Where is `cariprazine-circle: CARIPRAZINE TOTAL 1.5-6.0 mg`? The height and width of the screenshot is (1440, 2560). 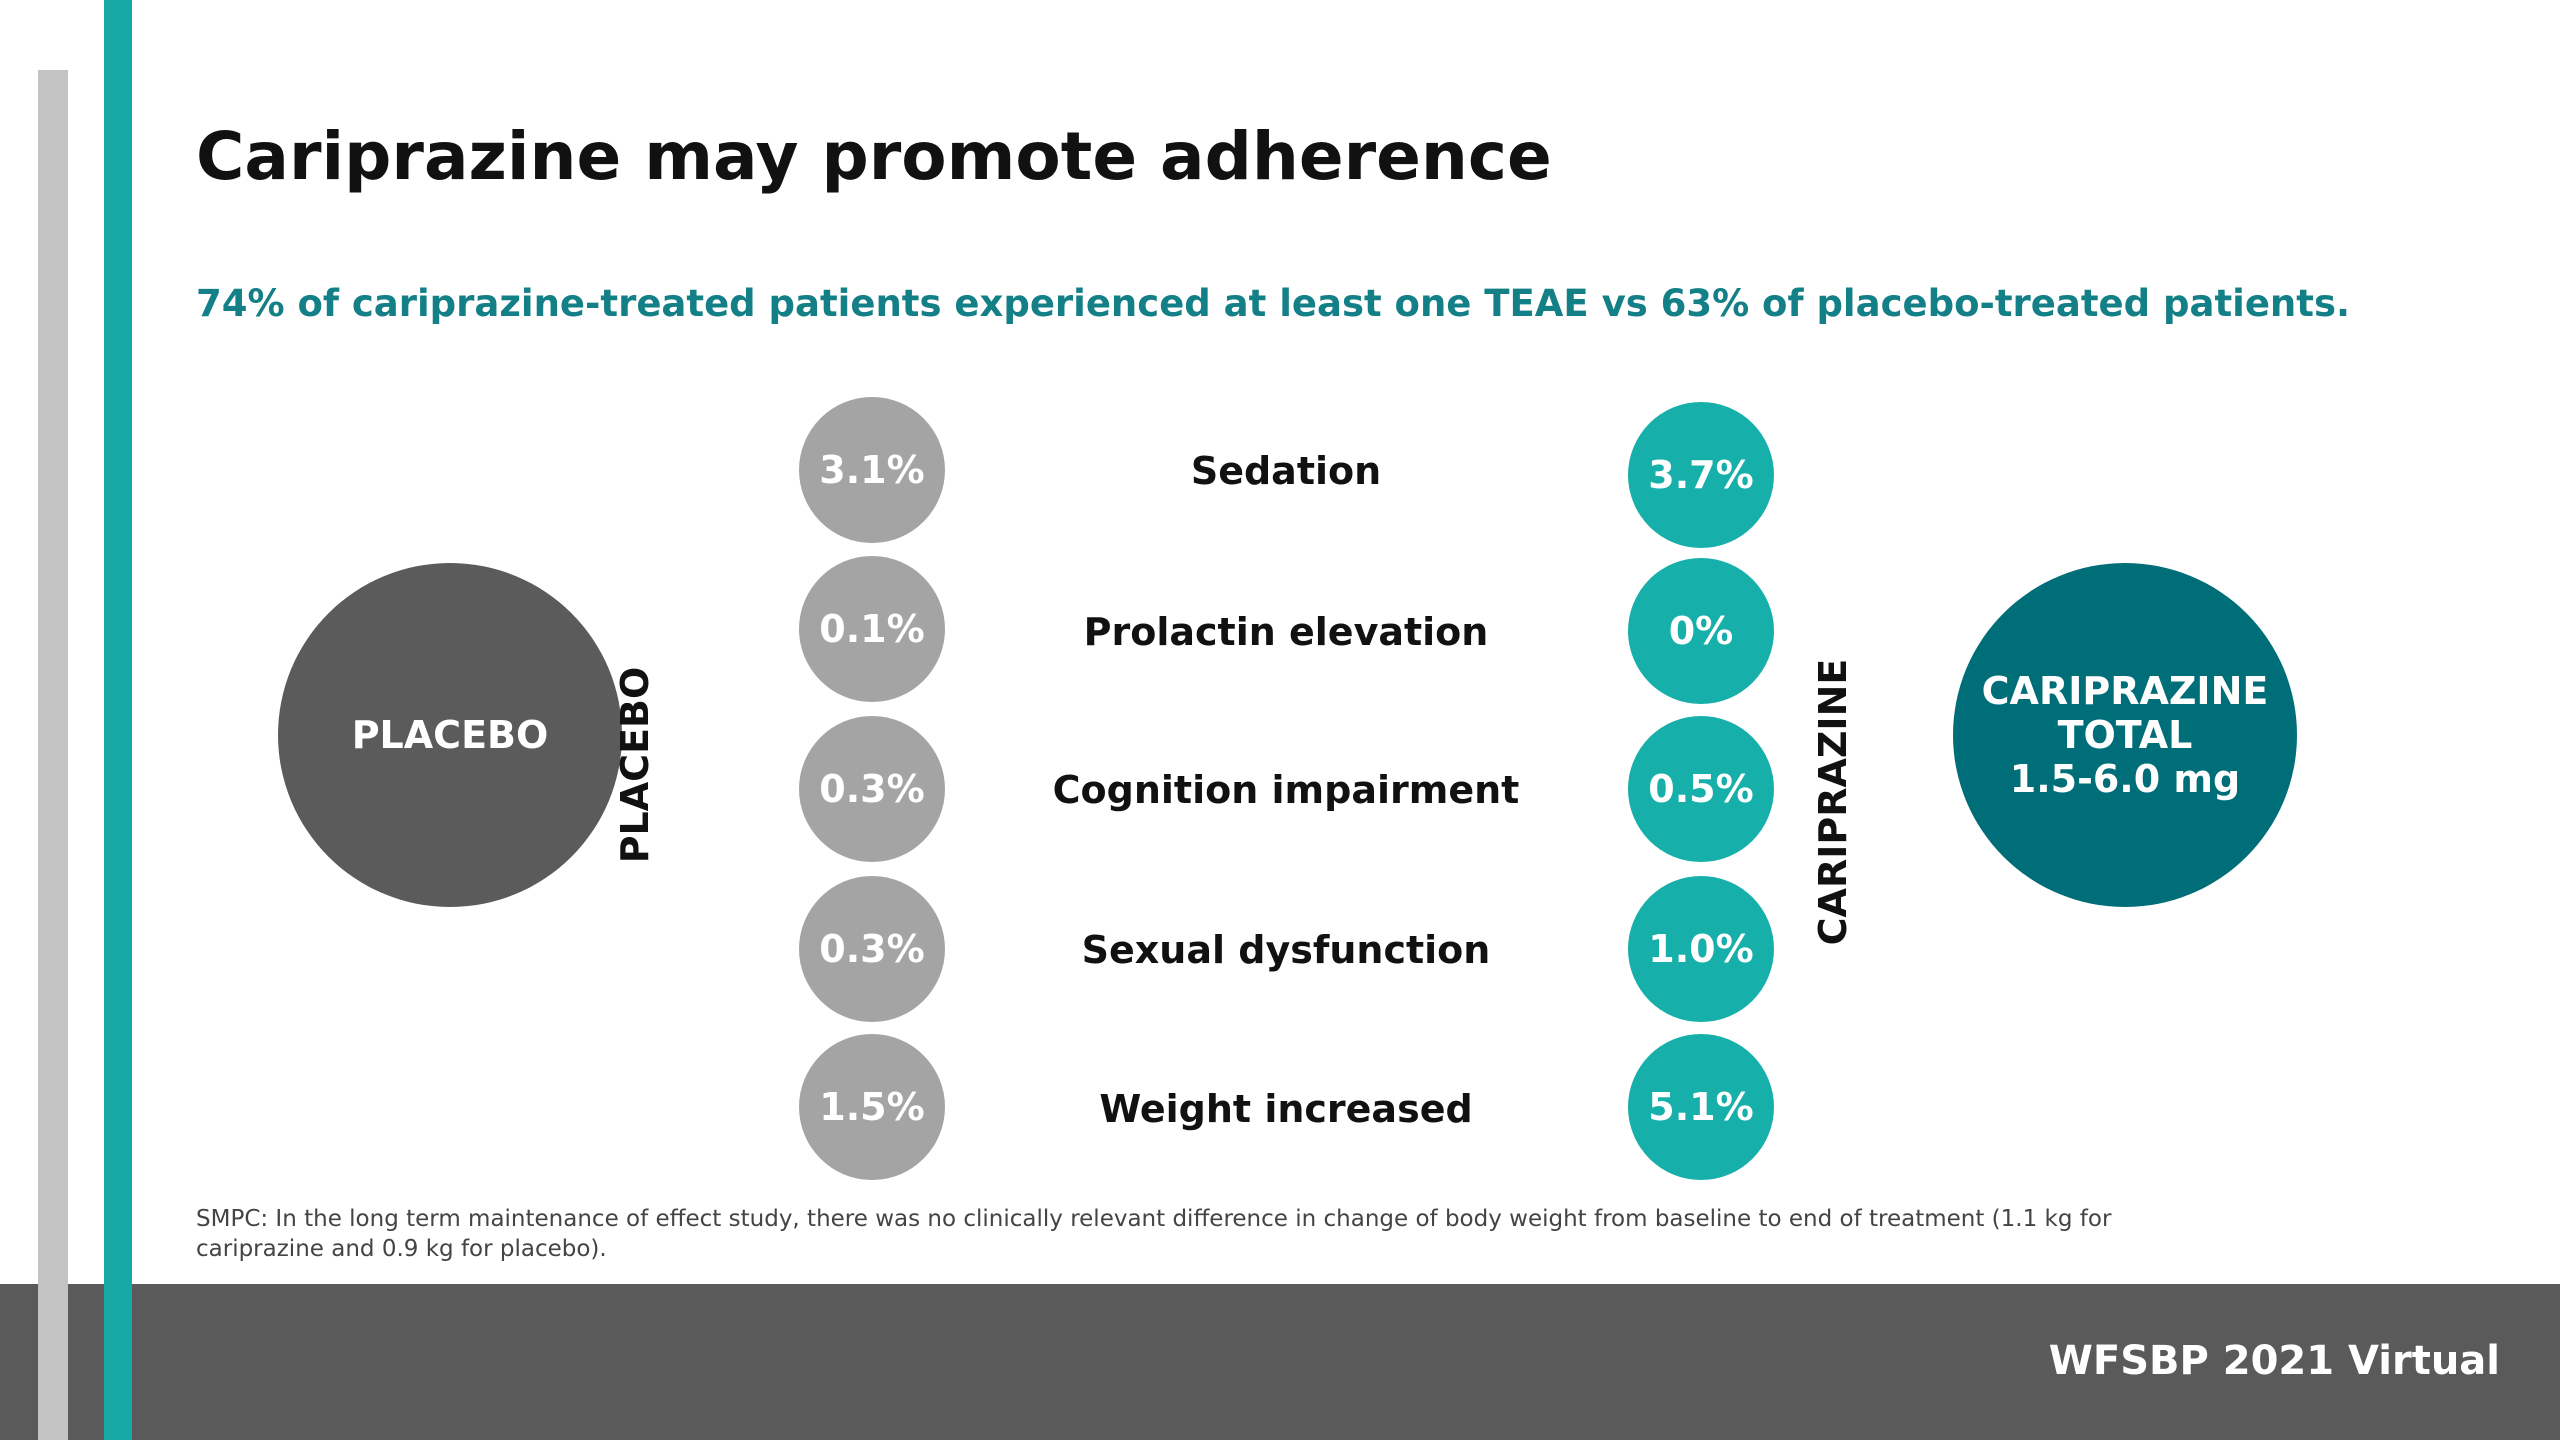 cariprazine-circle: CARIPRAZINE TOTAL 1.5-6.0 mg is located at coordinates (2125, 735).